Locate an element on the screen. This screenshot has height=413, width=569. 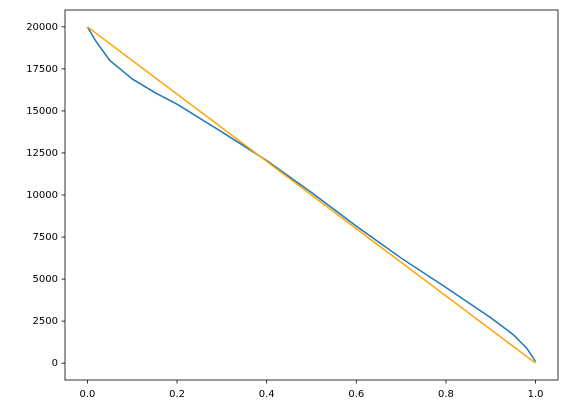
x-tick-label: 1.0 is located at coordinates (536, 394).